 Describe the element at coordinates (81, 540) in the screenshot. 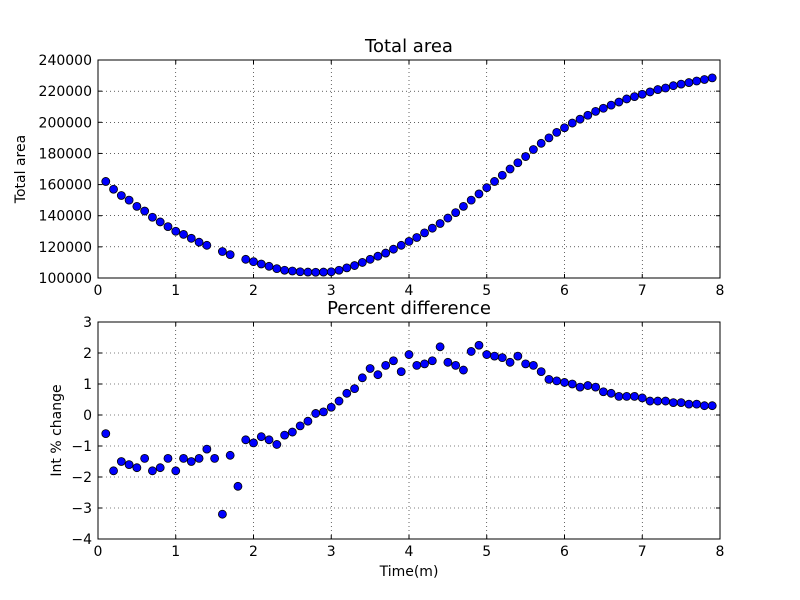

I see `y-tick-label: −4` at that location.